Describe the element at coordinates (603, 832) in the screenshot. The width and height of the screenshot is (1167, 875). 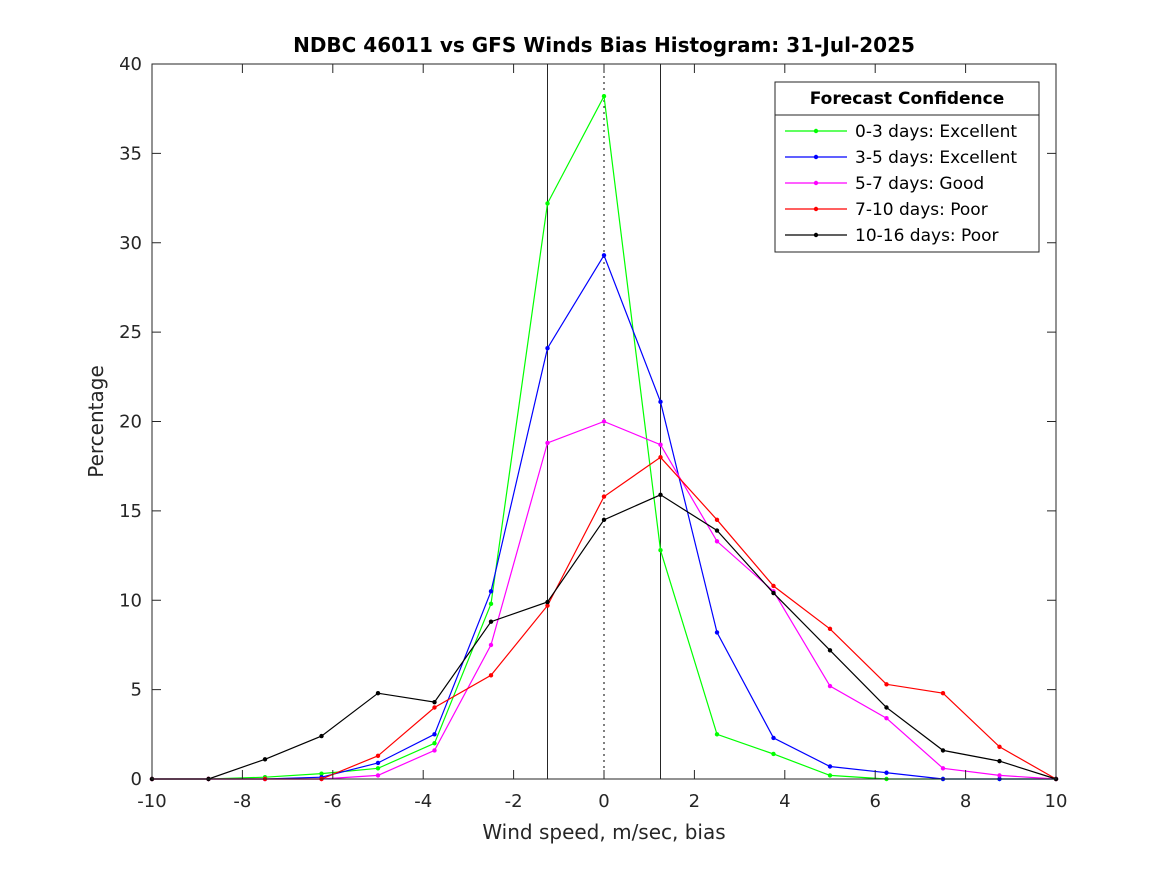
I see `x-axis-label: Wind speed, m/sec, bias` at that location.